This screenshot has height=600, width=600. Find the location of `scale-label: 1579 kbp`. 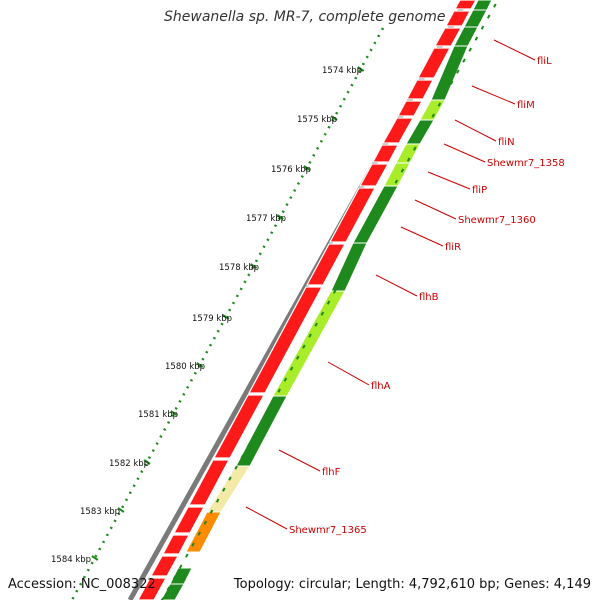

scale-label: 1579 kbp is located at coordinates (212, 319).